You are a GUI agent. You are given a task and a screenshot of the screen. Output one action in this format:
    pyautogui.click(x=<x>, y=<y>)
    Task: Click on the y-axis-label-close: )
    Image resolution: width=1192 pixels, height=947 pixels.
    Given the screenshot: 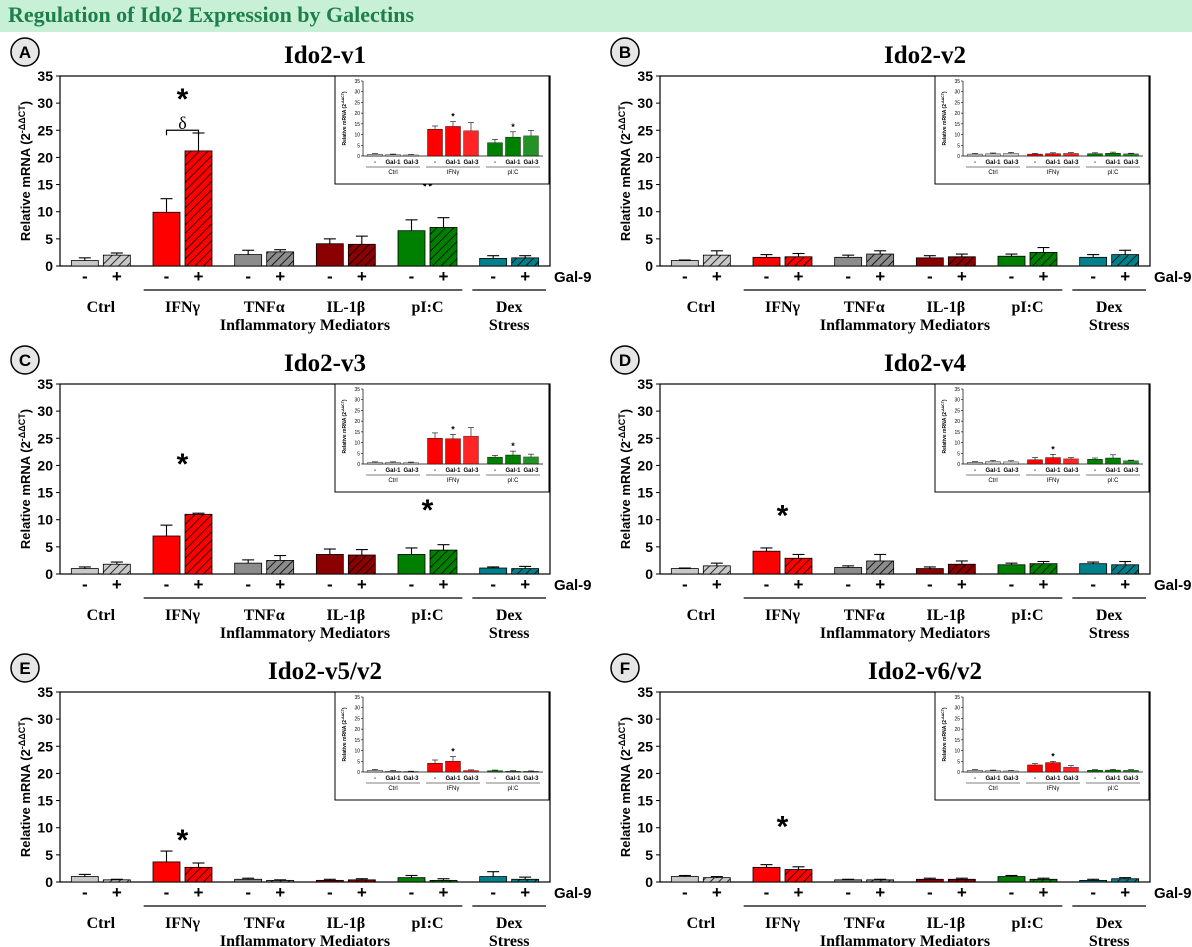 What is the action you would take?
    pyautogui.click(x=625, y=719)
    